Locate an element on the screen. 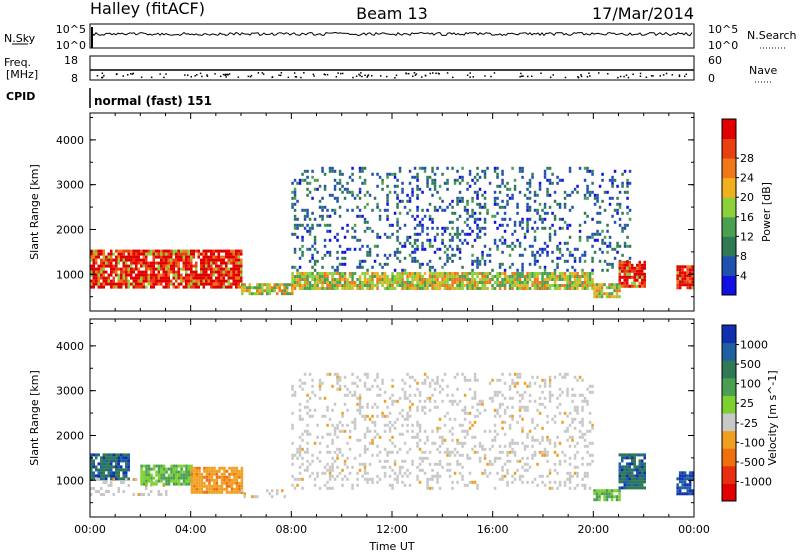 Image resolution: width=800 pixels, height=554 pixels. power-colorbar-tick: 24 is located at coordinates (747, 178).